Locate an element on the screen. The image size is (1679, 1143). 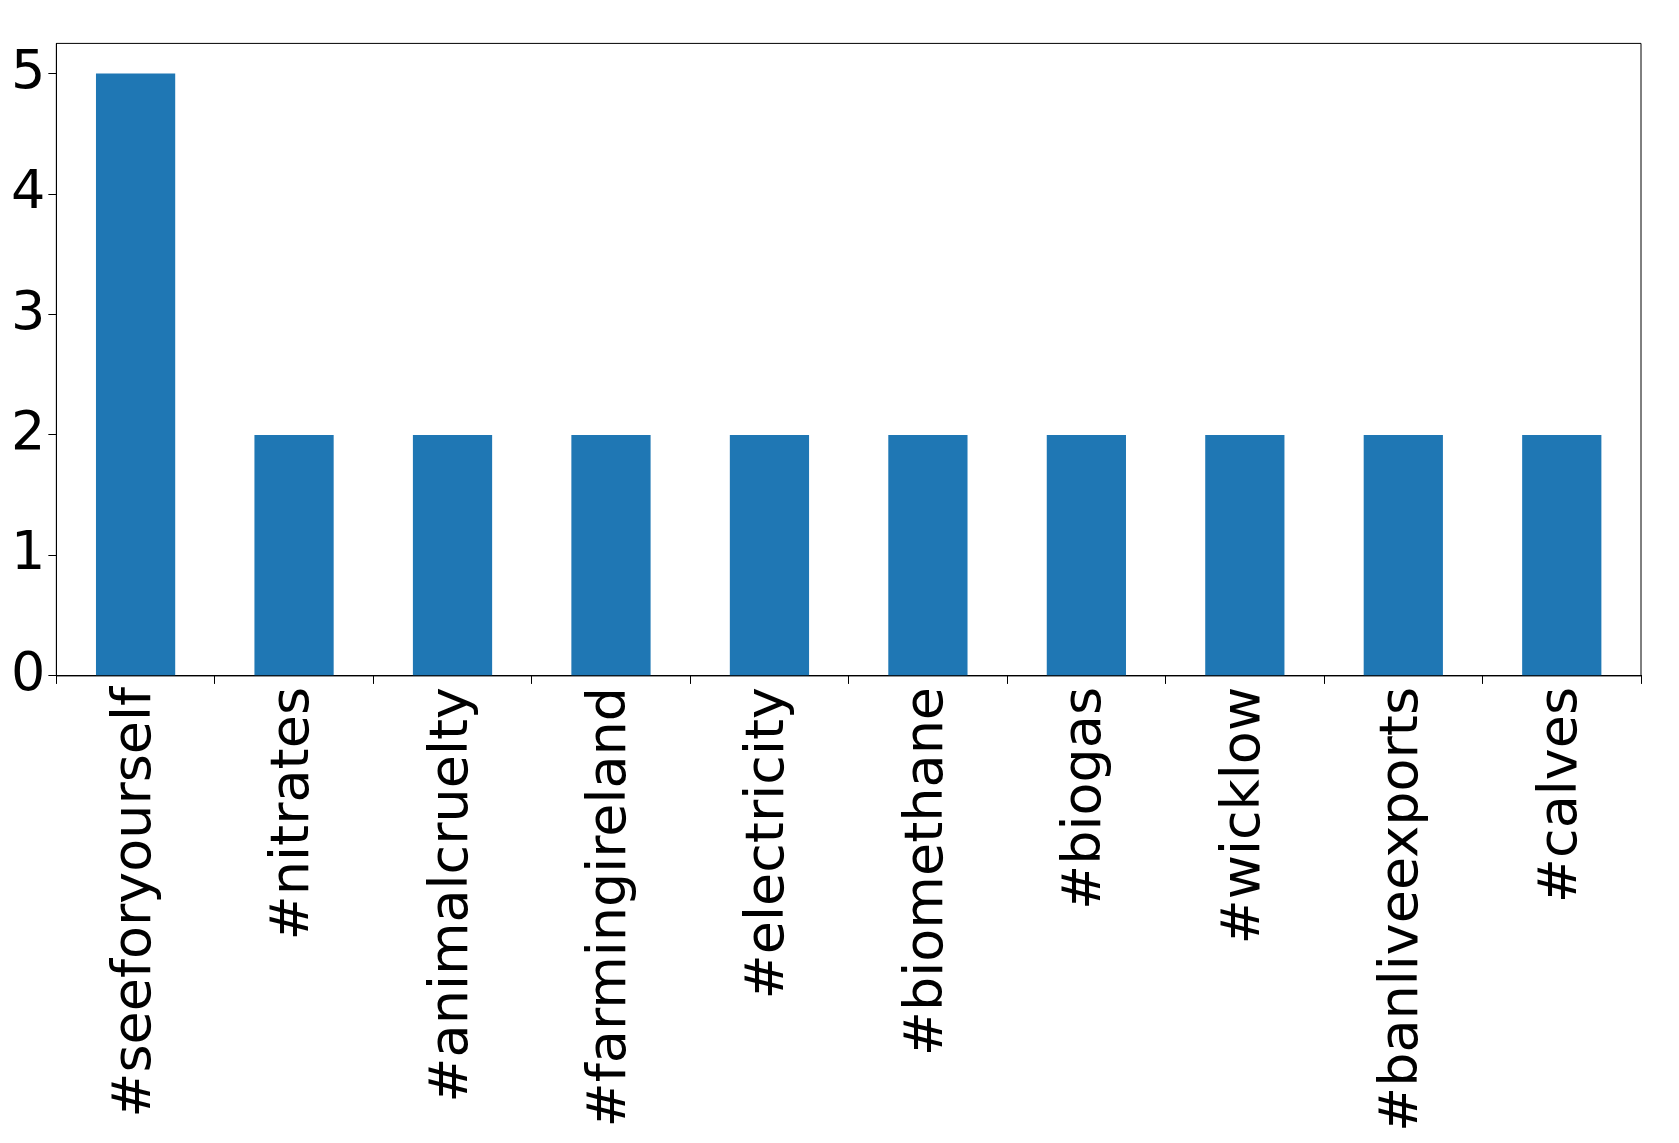
y-tick-label: 0 is located at coordinates (28, 671).